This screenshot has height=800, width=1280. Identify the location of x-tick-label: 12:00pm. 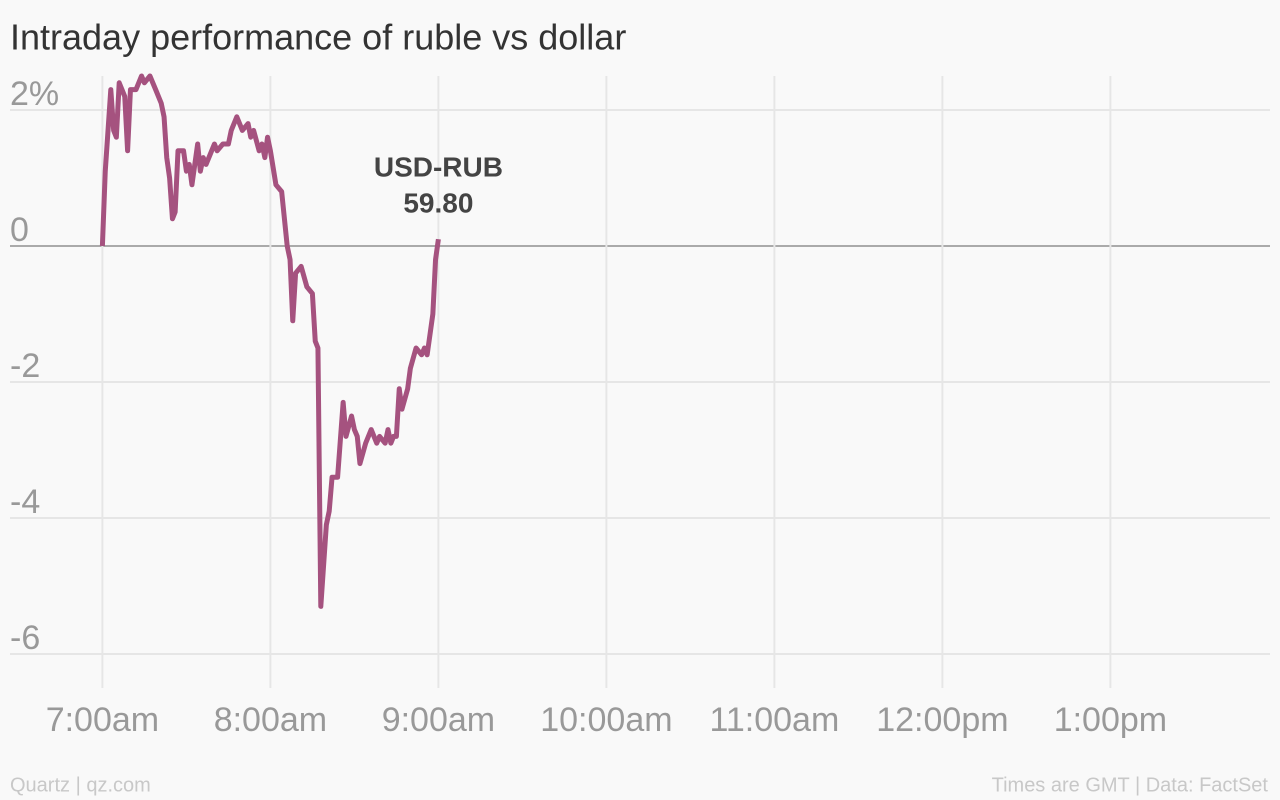
(942, 720).